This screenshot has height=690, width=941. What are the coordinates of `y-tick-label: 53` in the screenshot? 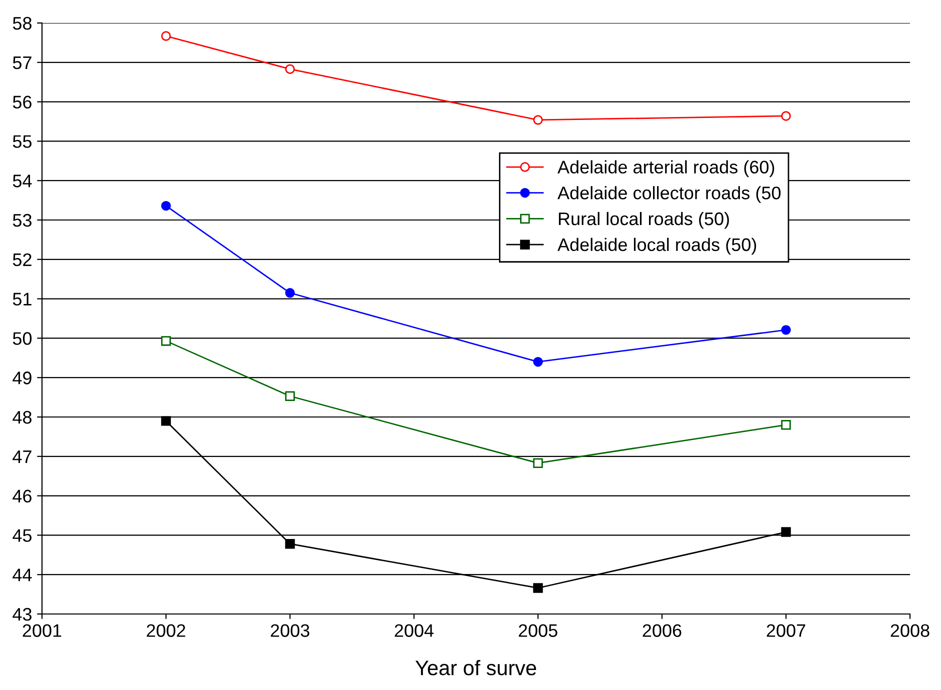 It's located at (22, 220).